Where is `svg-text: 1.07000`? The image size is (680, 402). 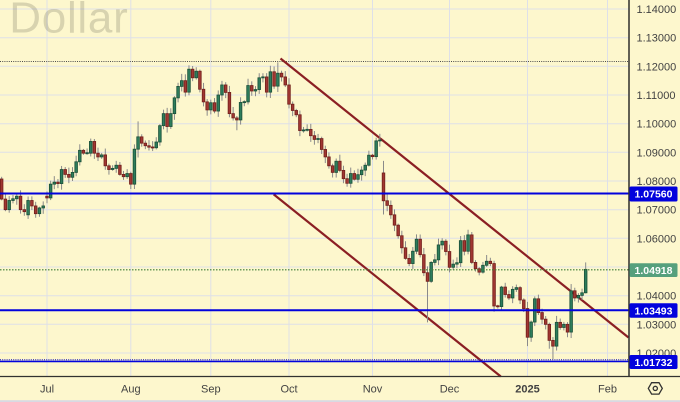 svg-text: 1.07000 is located at coordinates (657, 211).